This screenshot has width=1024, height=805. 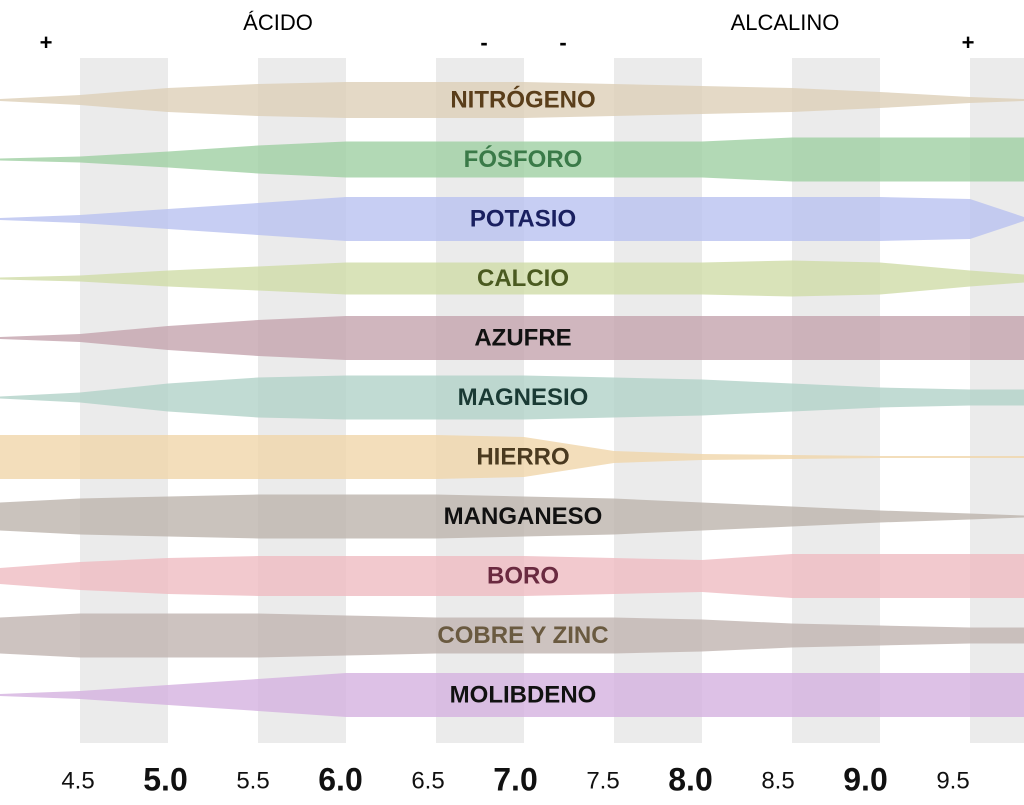 I want to click on ph-tick-label: 4.5, so click(x=77, y=780).